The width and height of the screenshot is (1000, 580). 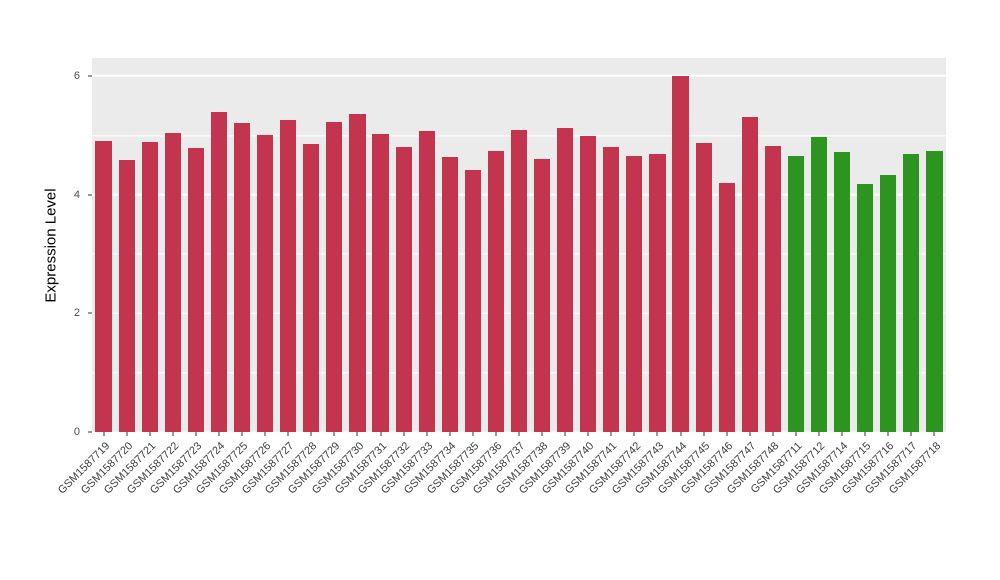 I want to click on x-tick-mark-GSM1587736, so click(x=496, y=434).